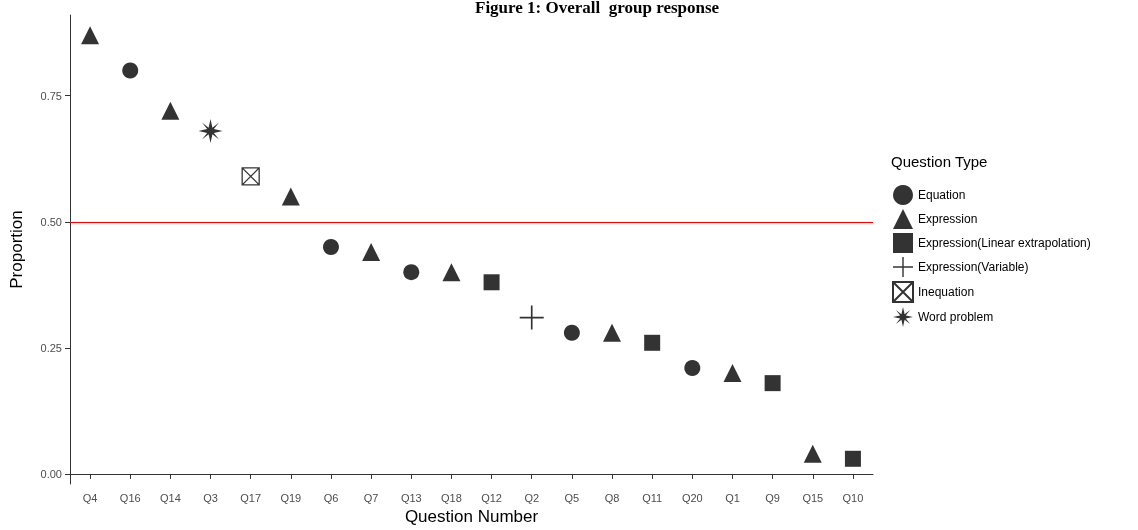 This screenshot has height=530, width=1138. I want to click on x-tick-label: Q2, so click(532, 497).